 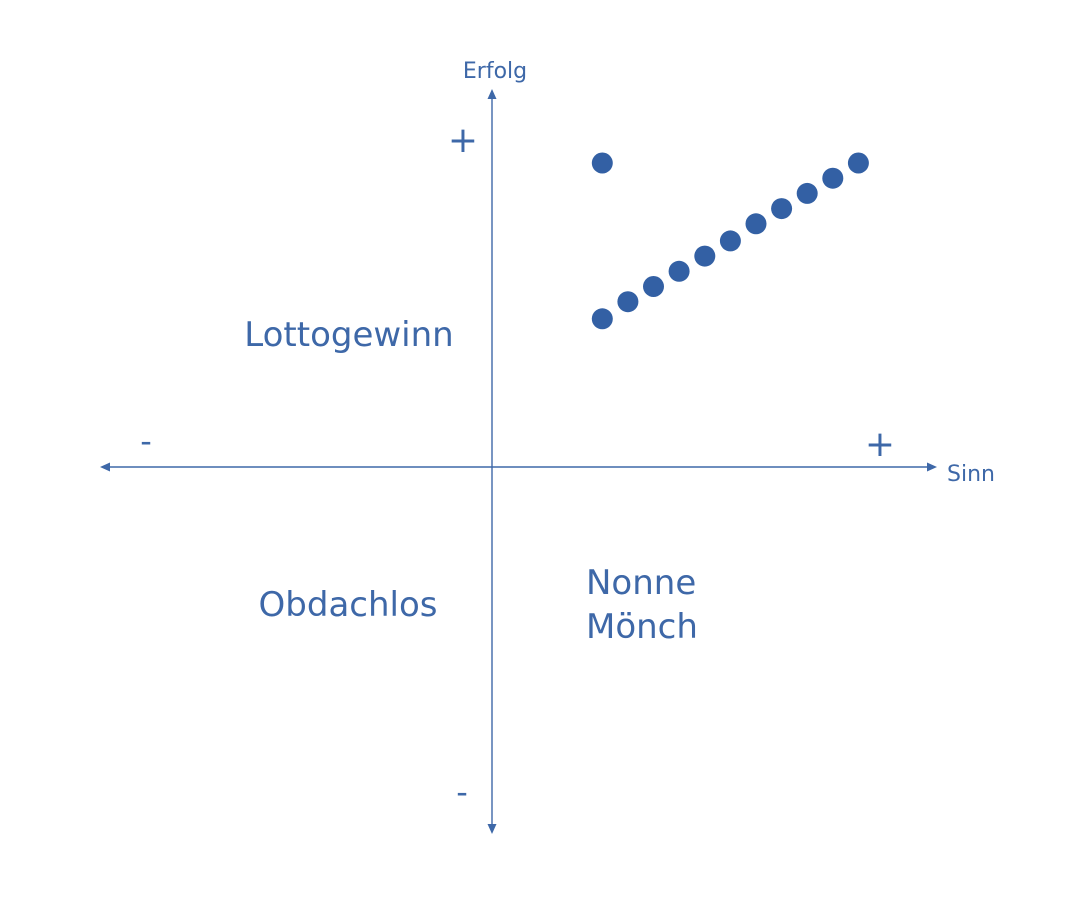 What do you see at coordinates (348, 335) in the screenshot?
I see `quadrant-label-lottogewinn: Lottogewinn` at bounding box center [348, 335].